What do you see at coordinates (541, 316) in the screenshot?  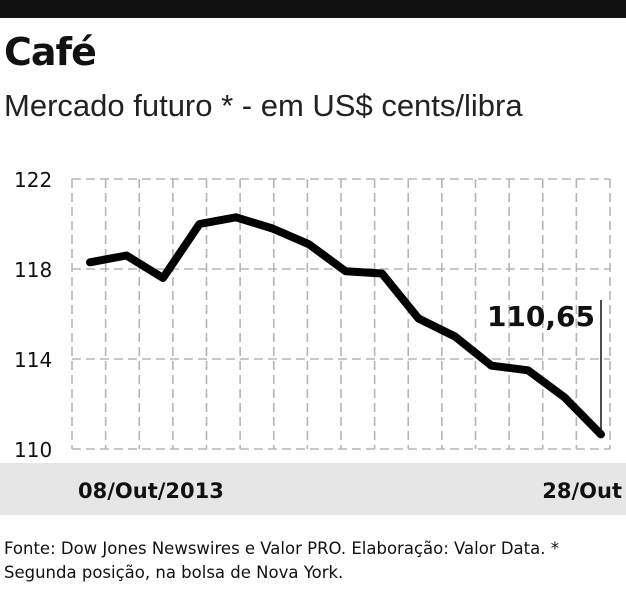 I see `last-value-label: 110,65` at bounding box center [541, 316].